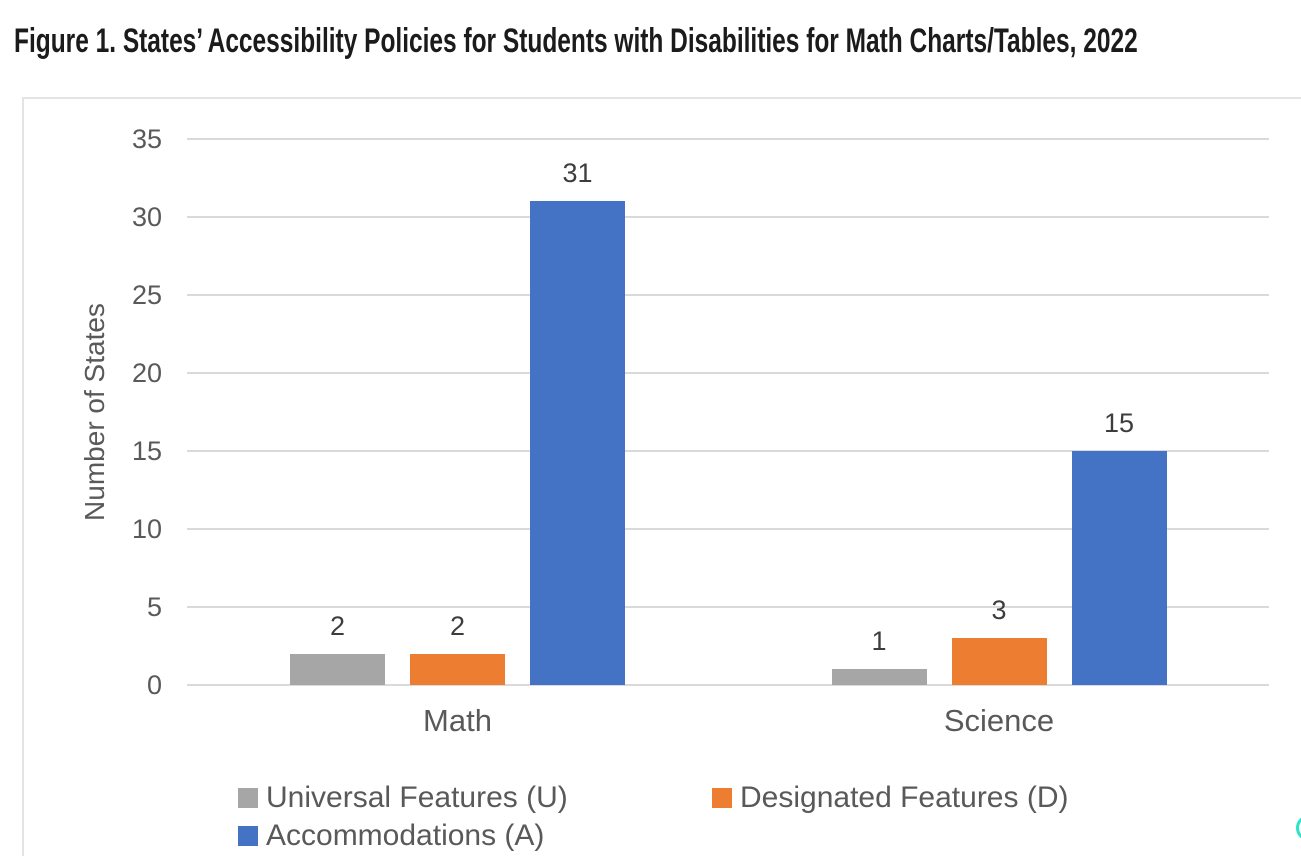 Image resolution: width=1301 pixels, height=856 pixels. I want to click on y-tick-label-10: 10, so click(146, 529).